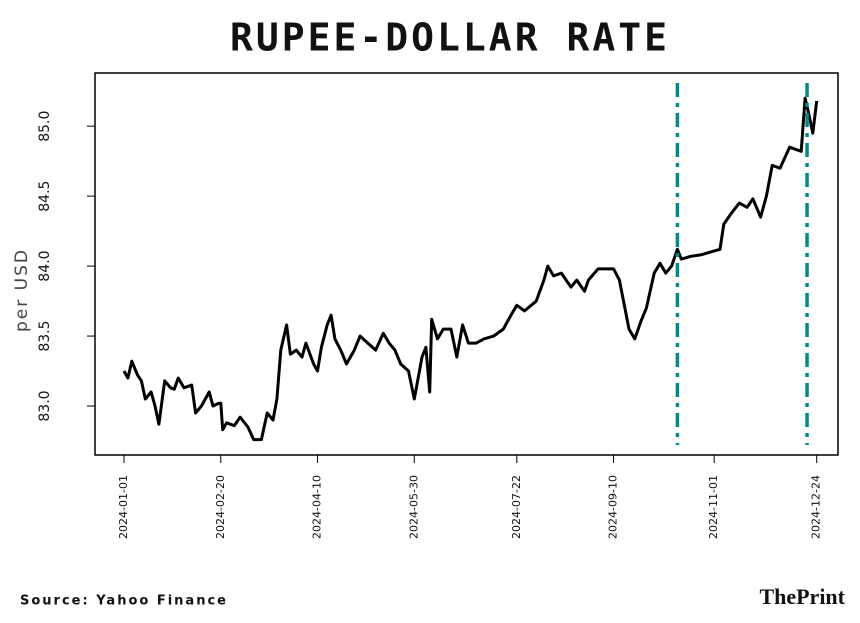 This screenshot has height=623, width=860. What do you see at coordinates (22, 290) in the screenshot?
I see `y-axis-label: per USD` at bounding box center [22, 290].